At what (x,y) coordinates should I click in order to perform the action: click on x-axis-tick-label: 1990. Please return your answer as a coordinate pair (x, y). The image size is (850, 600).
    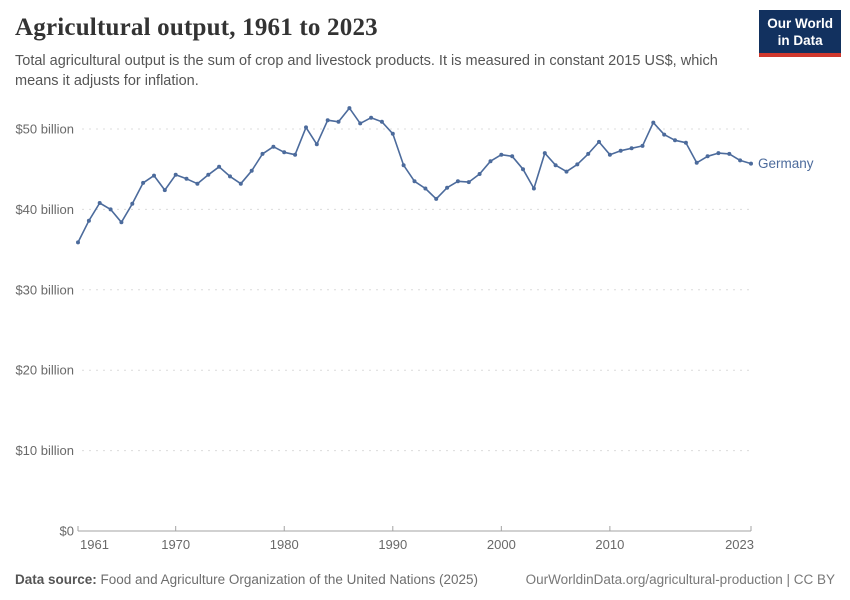
    Looking at the image, I should click on (392, 544).